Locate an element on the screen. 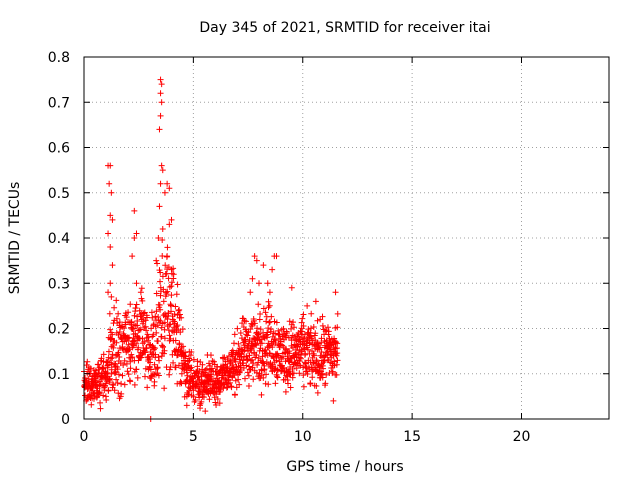 This screenshot has height=480, width=640. y-tick-label: 0 is located at coordinates (65, 420).